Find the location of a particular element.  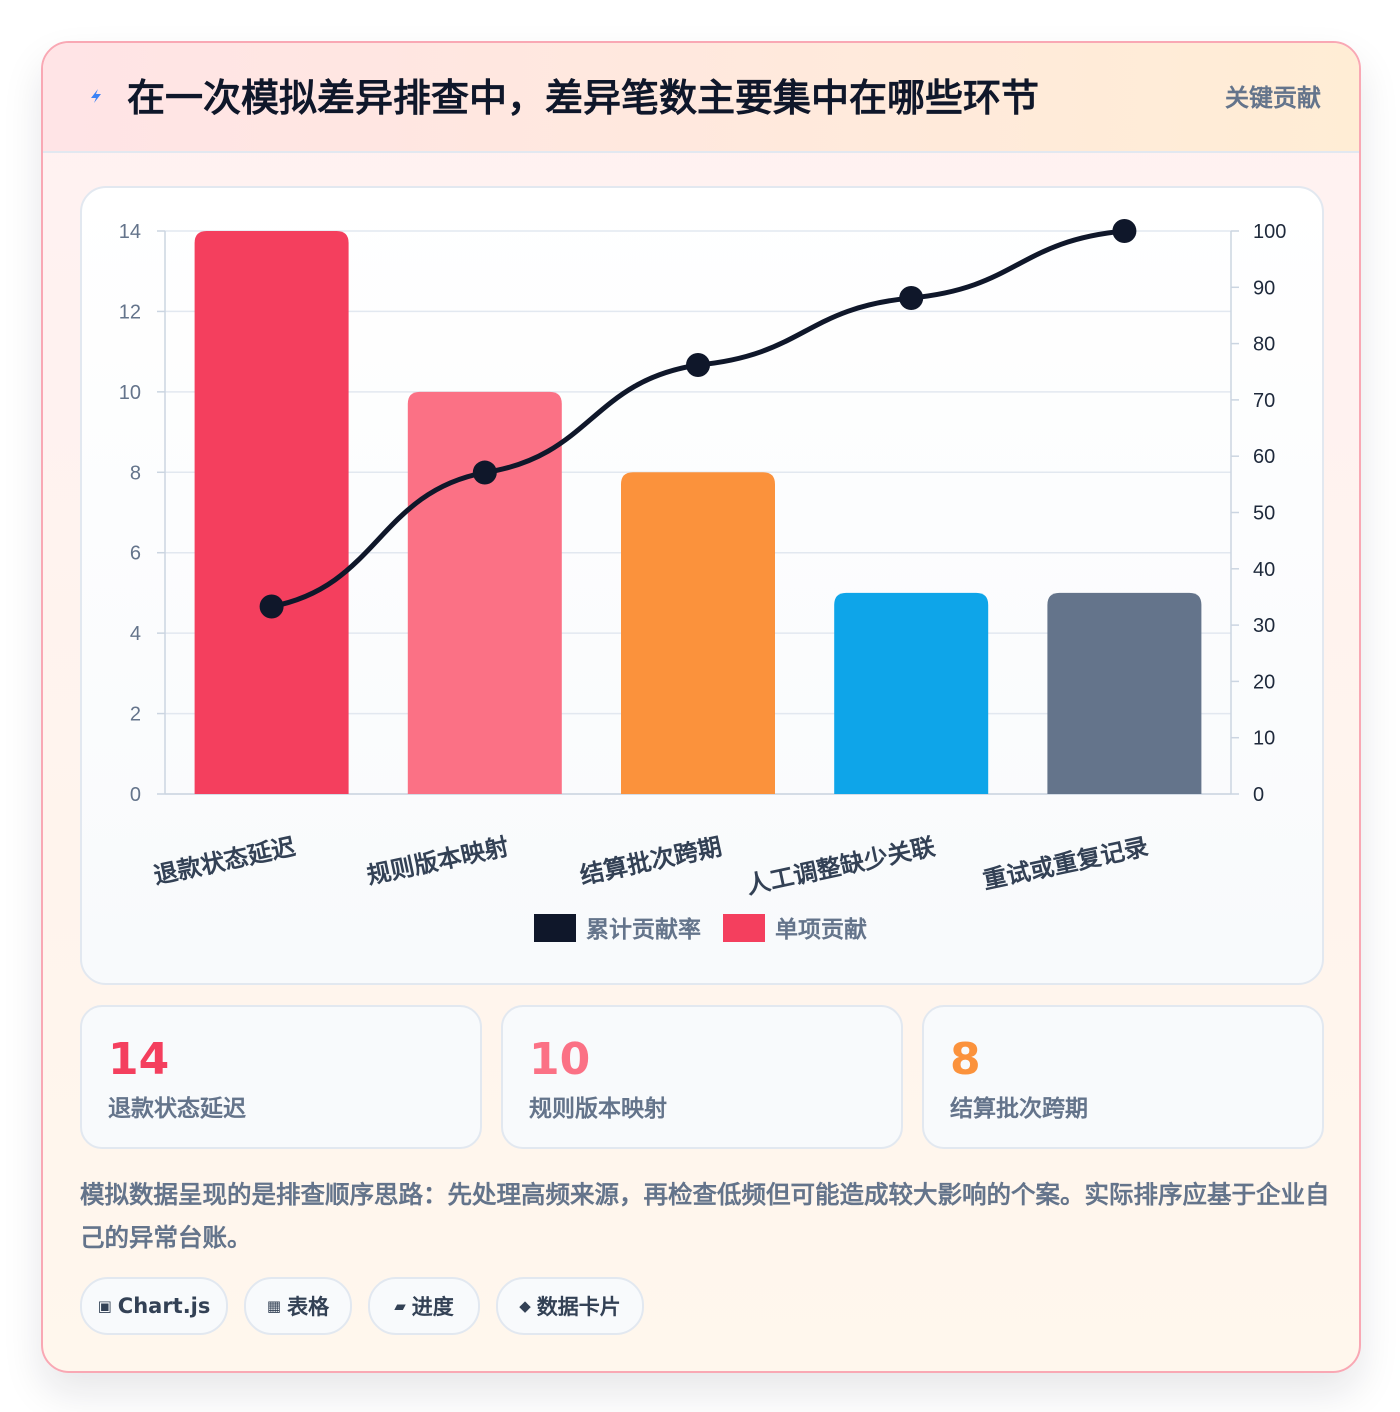

stat-label: 结算批次跨期 is located at coordinates (1019, 1109).